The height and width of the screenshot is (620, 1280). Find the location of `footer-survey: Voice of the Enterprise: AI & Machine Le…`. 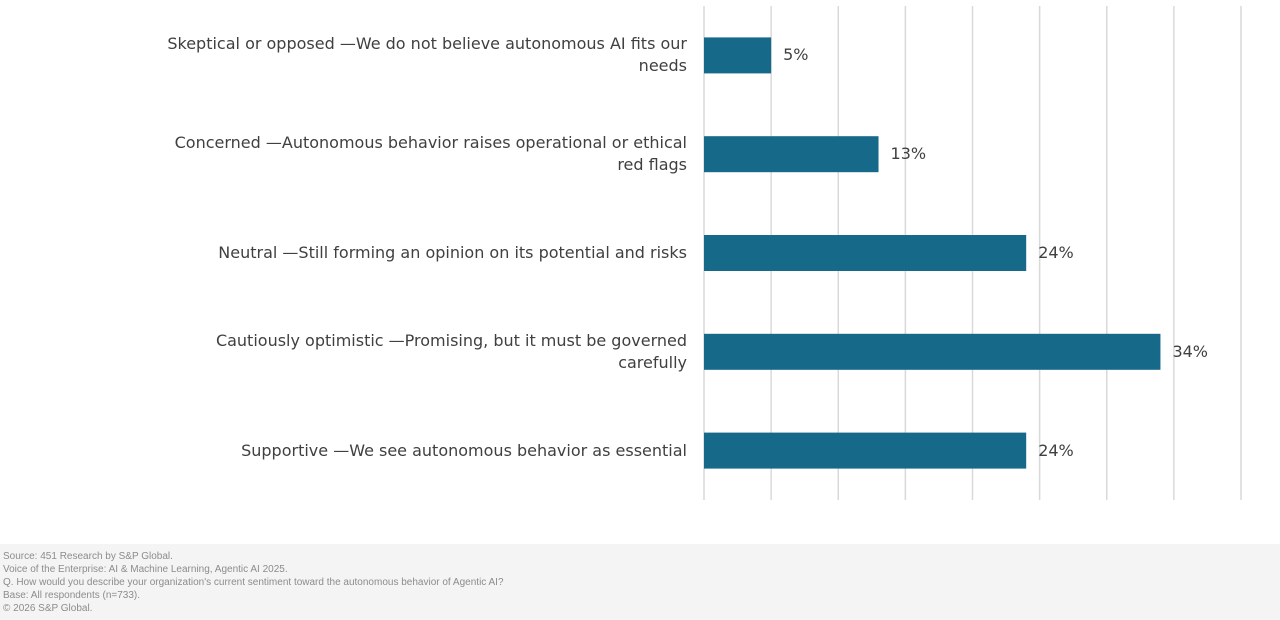

footer-survey: Voice of the Enterprise: AI & Machine Le… is located at coordinates (145, 569).